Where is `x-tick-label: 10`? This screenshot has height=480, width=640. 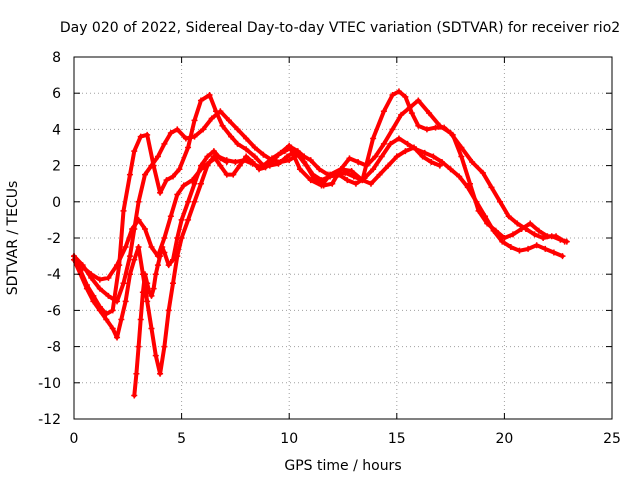
x-tick-label: 10 is located at coordinates (289, 439).